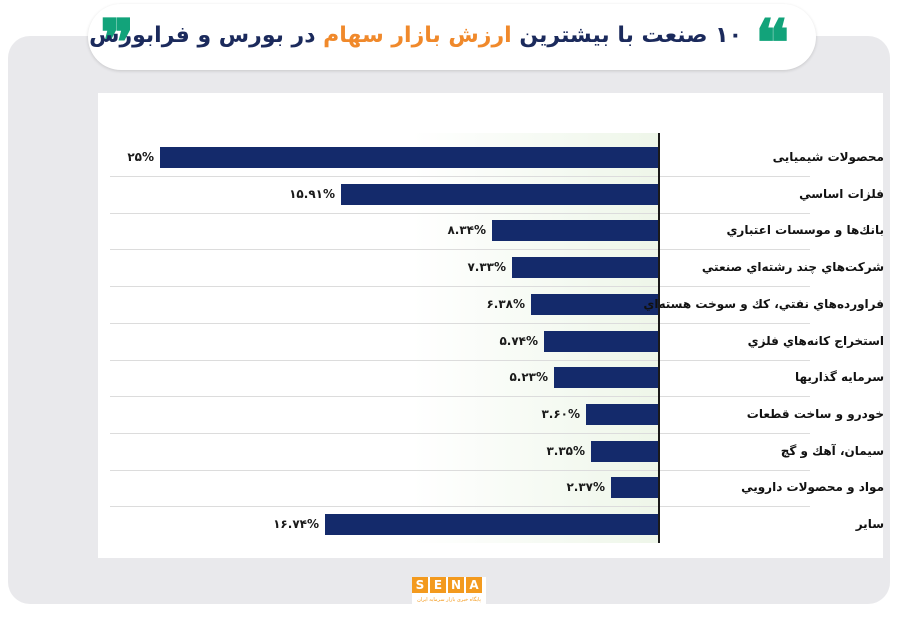 This screenshot has width=903, height=626. Describe the element at coordinates (832, 451) in the screenshot. I see `category-label: سيمان، آهك و گچ` at that location.